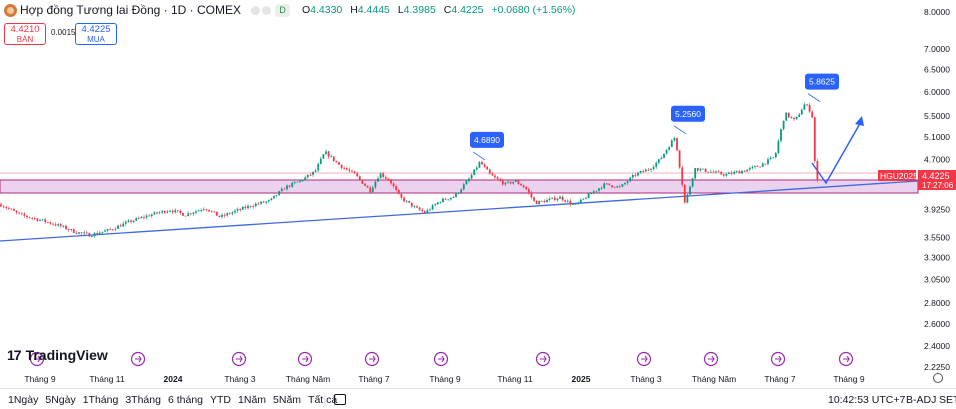 This screenshot has height=409, width=956. Describe the element at coordinates (921, 400) in the screenshot. I see `adjustment-button: B-ADJ` at that location.